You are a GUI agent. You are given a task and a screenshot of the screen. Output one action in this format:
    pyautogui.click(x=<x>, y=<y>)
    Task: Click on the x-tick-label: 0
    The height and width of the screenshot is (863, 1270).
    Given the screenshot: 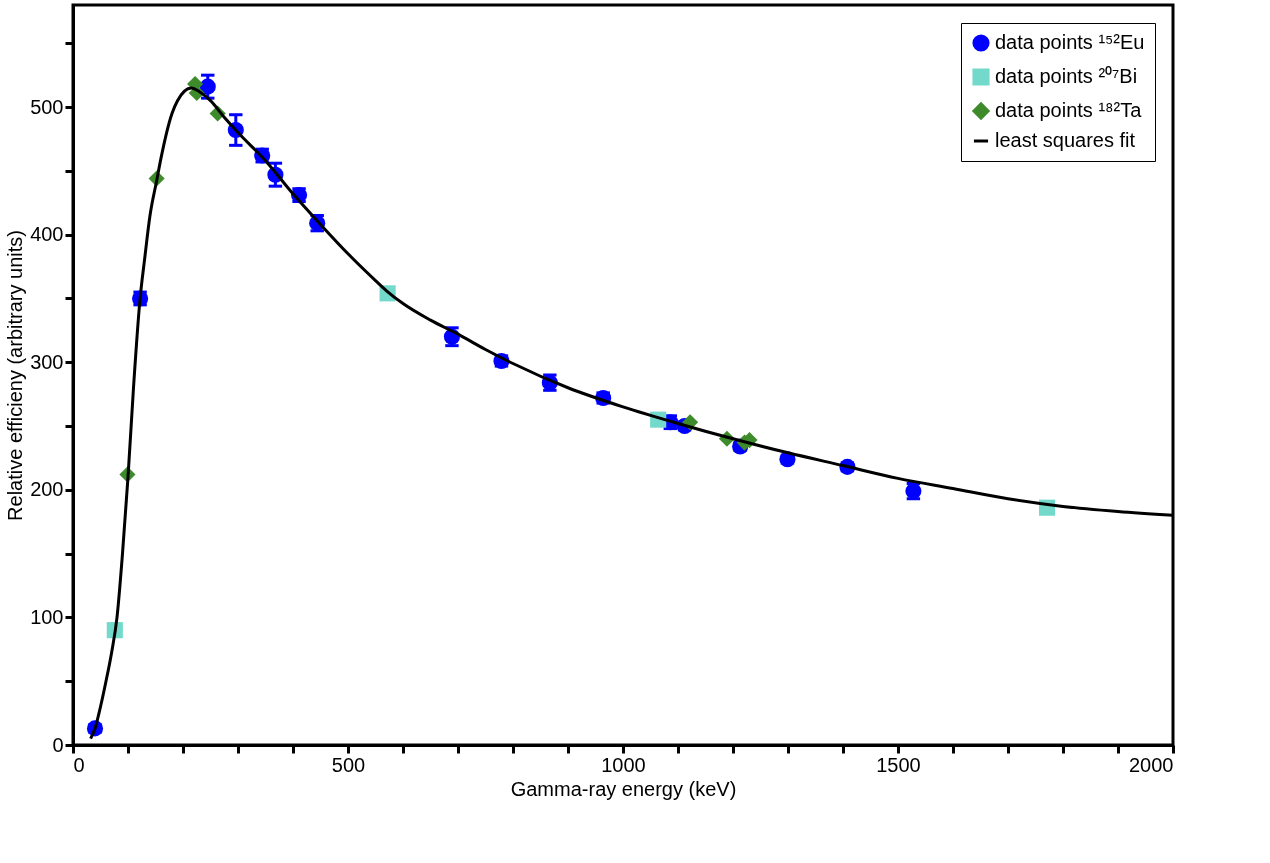 What is the action you would take?
    pyautogui.click(x=79, y=764)
    